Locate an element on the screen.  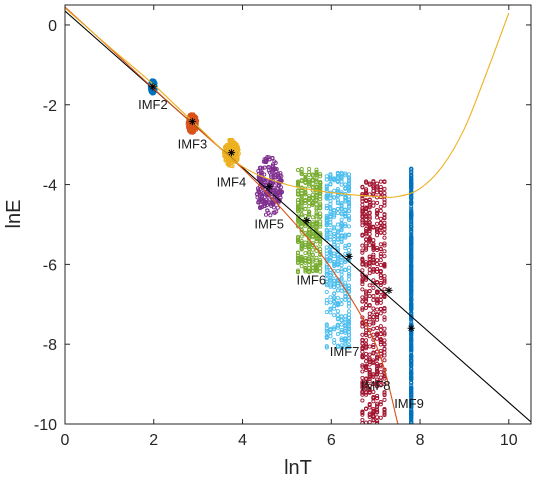
y-tick-label: 0 is located at coordinates (52, 26).